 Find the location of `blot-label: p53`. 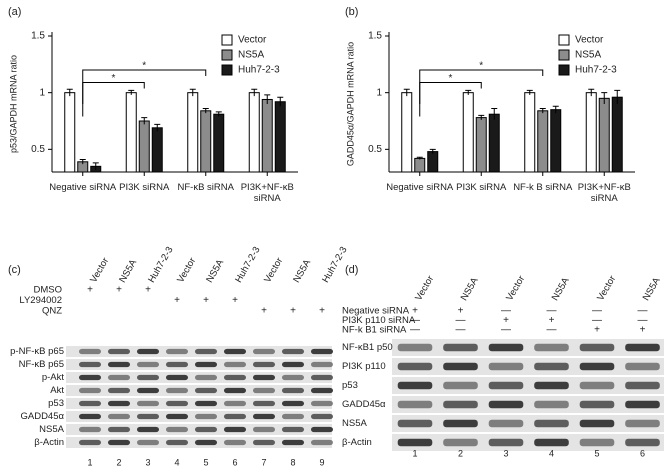

blot-label: p53 is located at coordinates (350, 385).